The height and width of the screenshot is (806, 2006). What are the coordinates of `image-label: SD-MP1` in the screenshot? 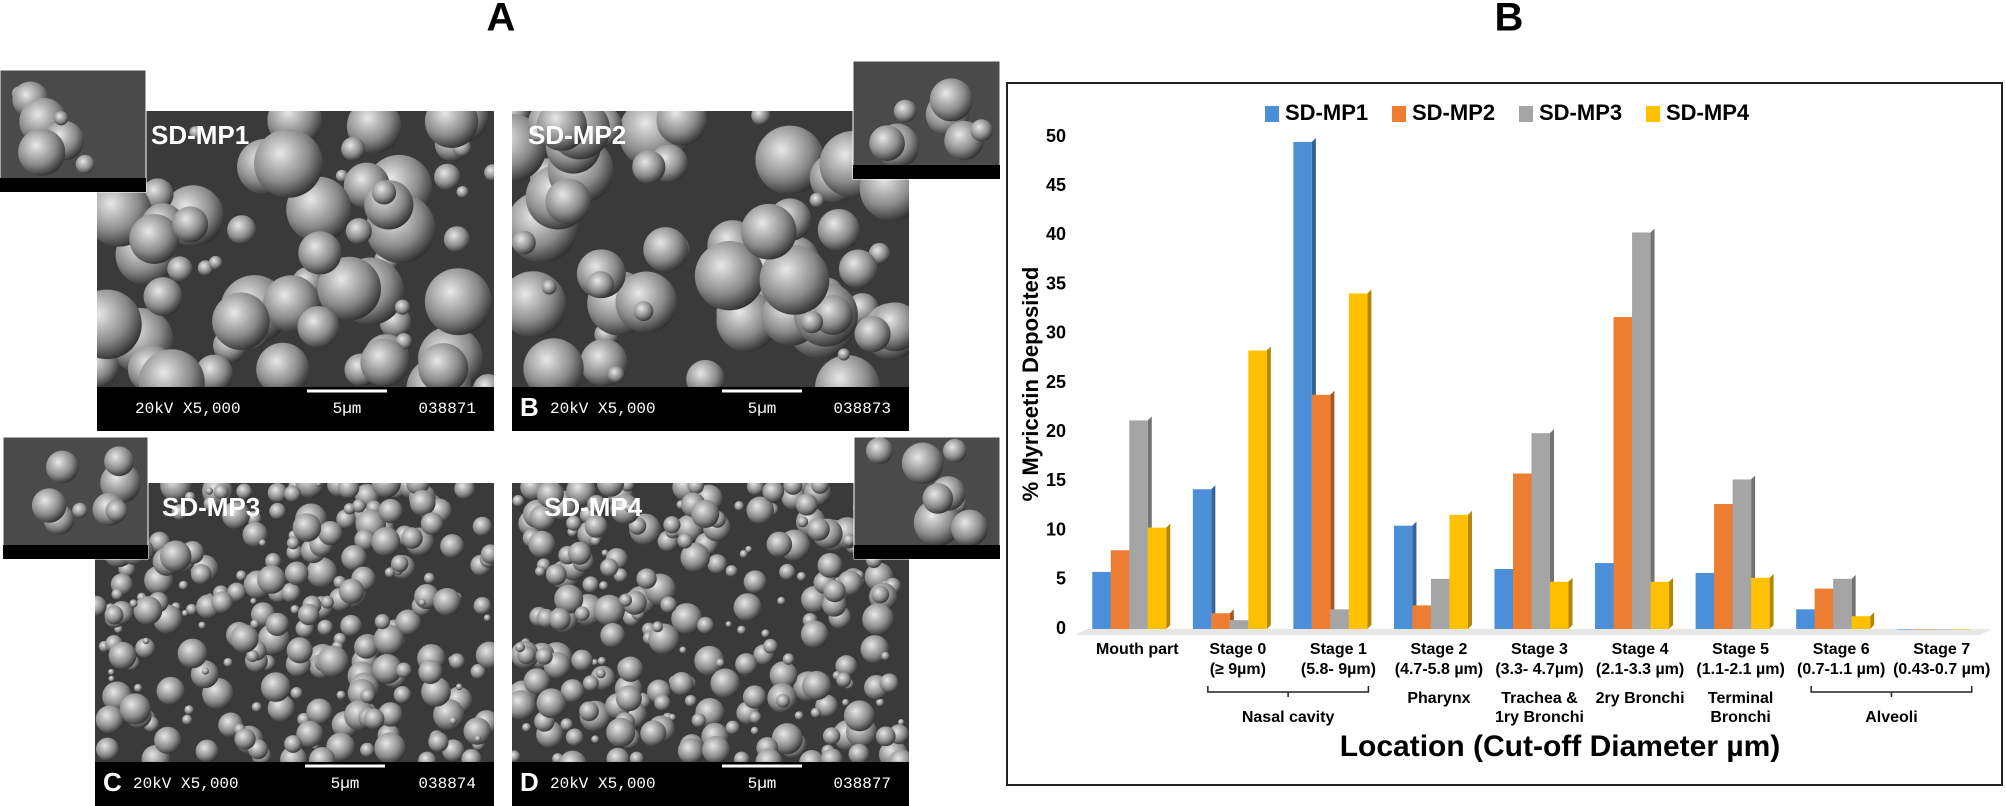 It's located at (200, 135).